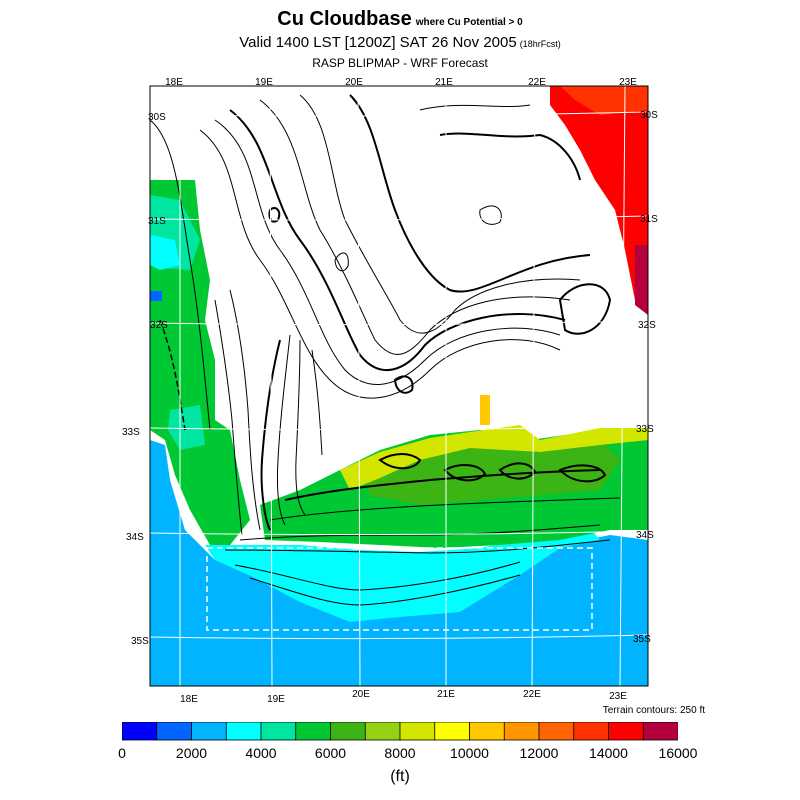 This screenshot has width=800, height=800. What do you see at coordinates (444, 82) in the screenshot?
I see `top-lon-label: 21E` at bounding box center [444, 82].